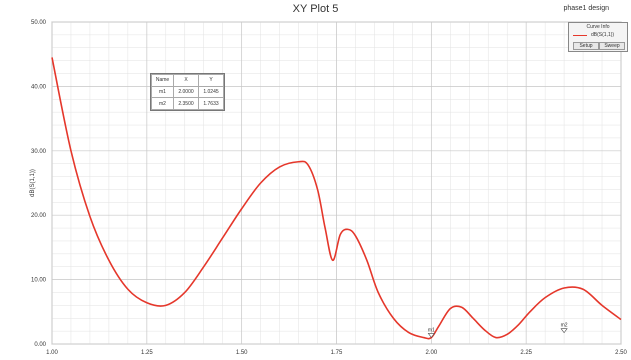  I want to click on x-tick-label: 2.50, so click(621, 353).